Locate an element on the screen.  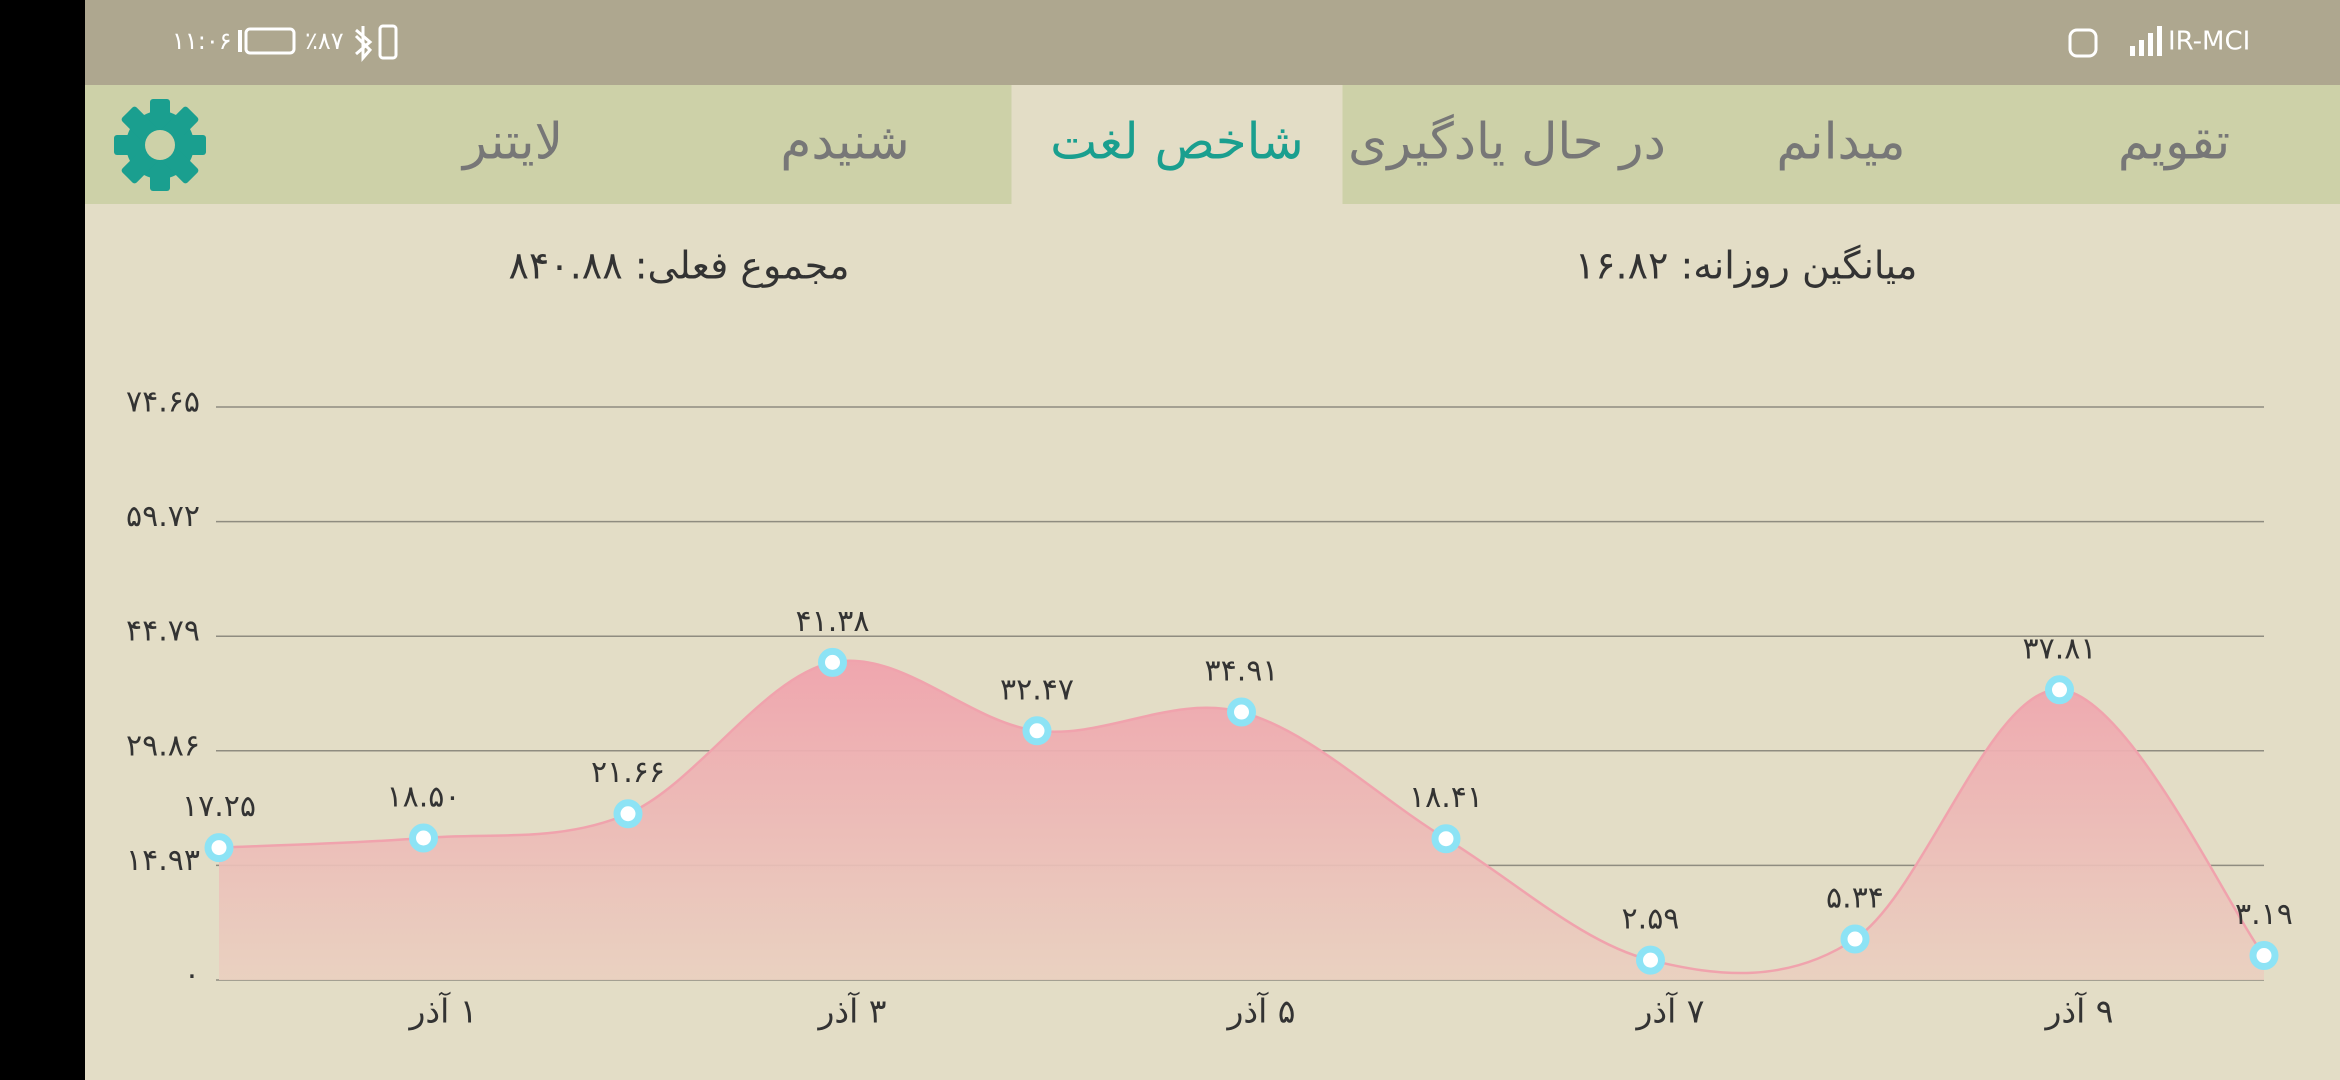
tab: شنیدم is located at coordinates (844, 142).